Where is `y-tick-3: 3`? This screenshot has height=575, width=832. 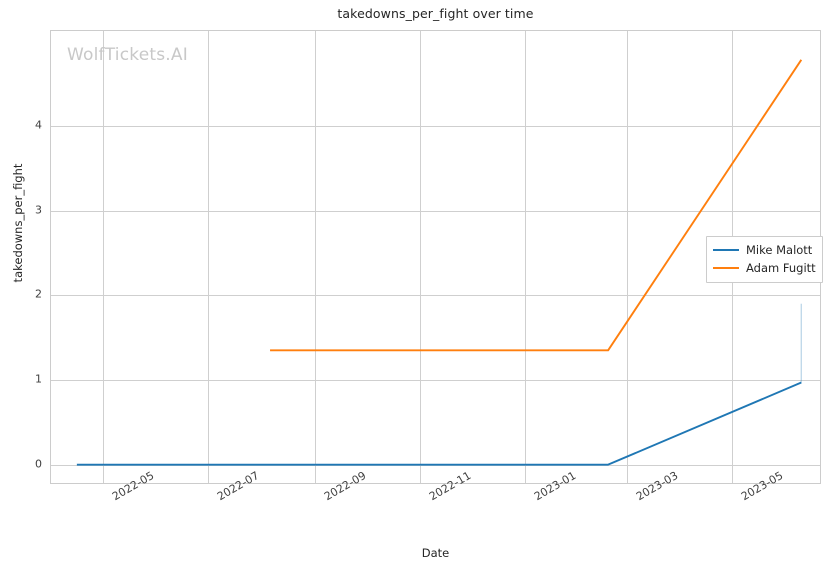
y-tick-3: 3 is located at coordinates (38, 210).